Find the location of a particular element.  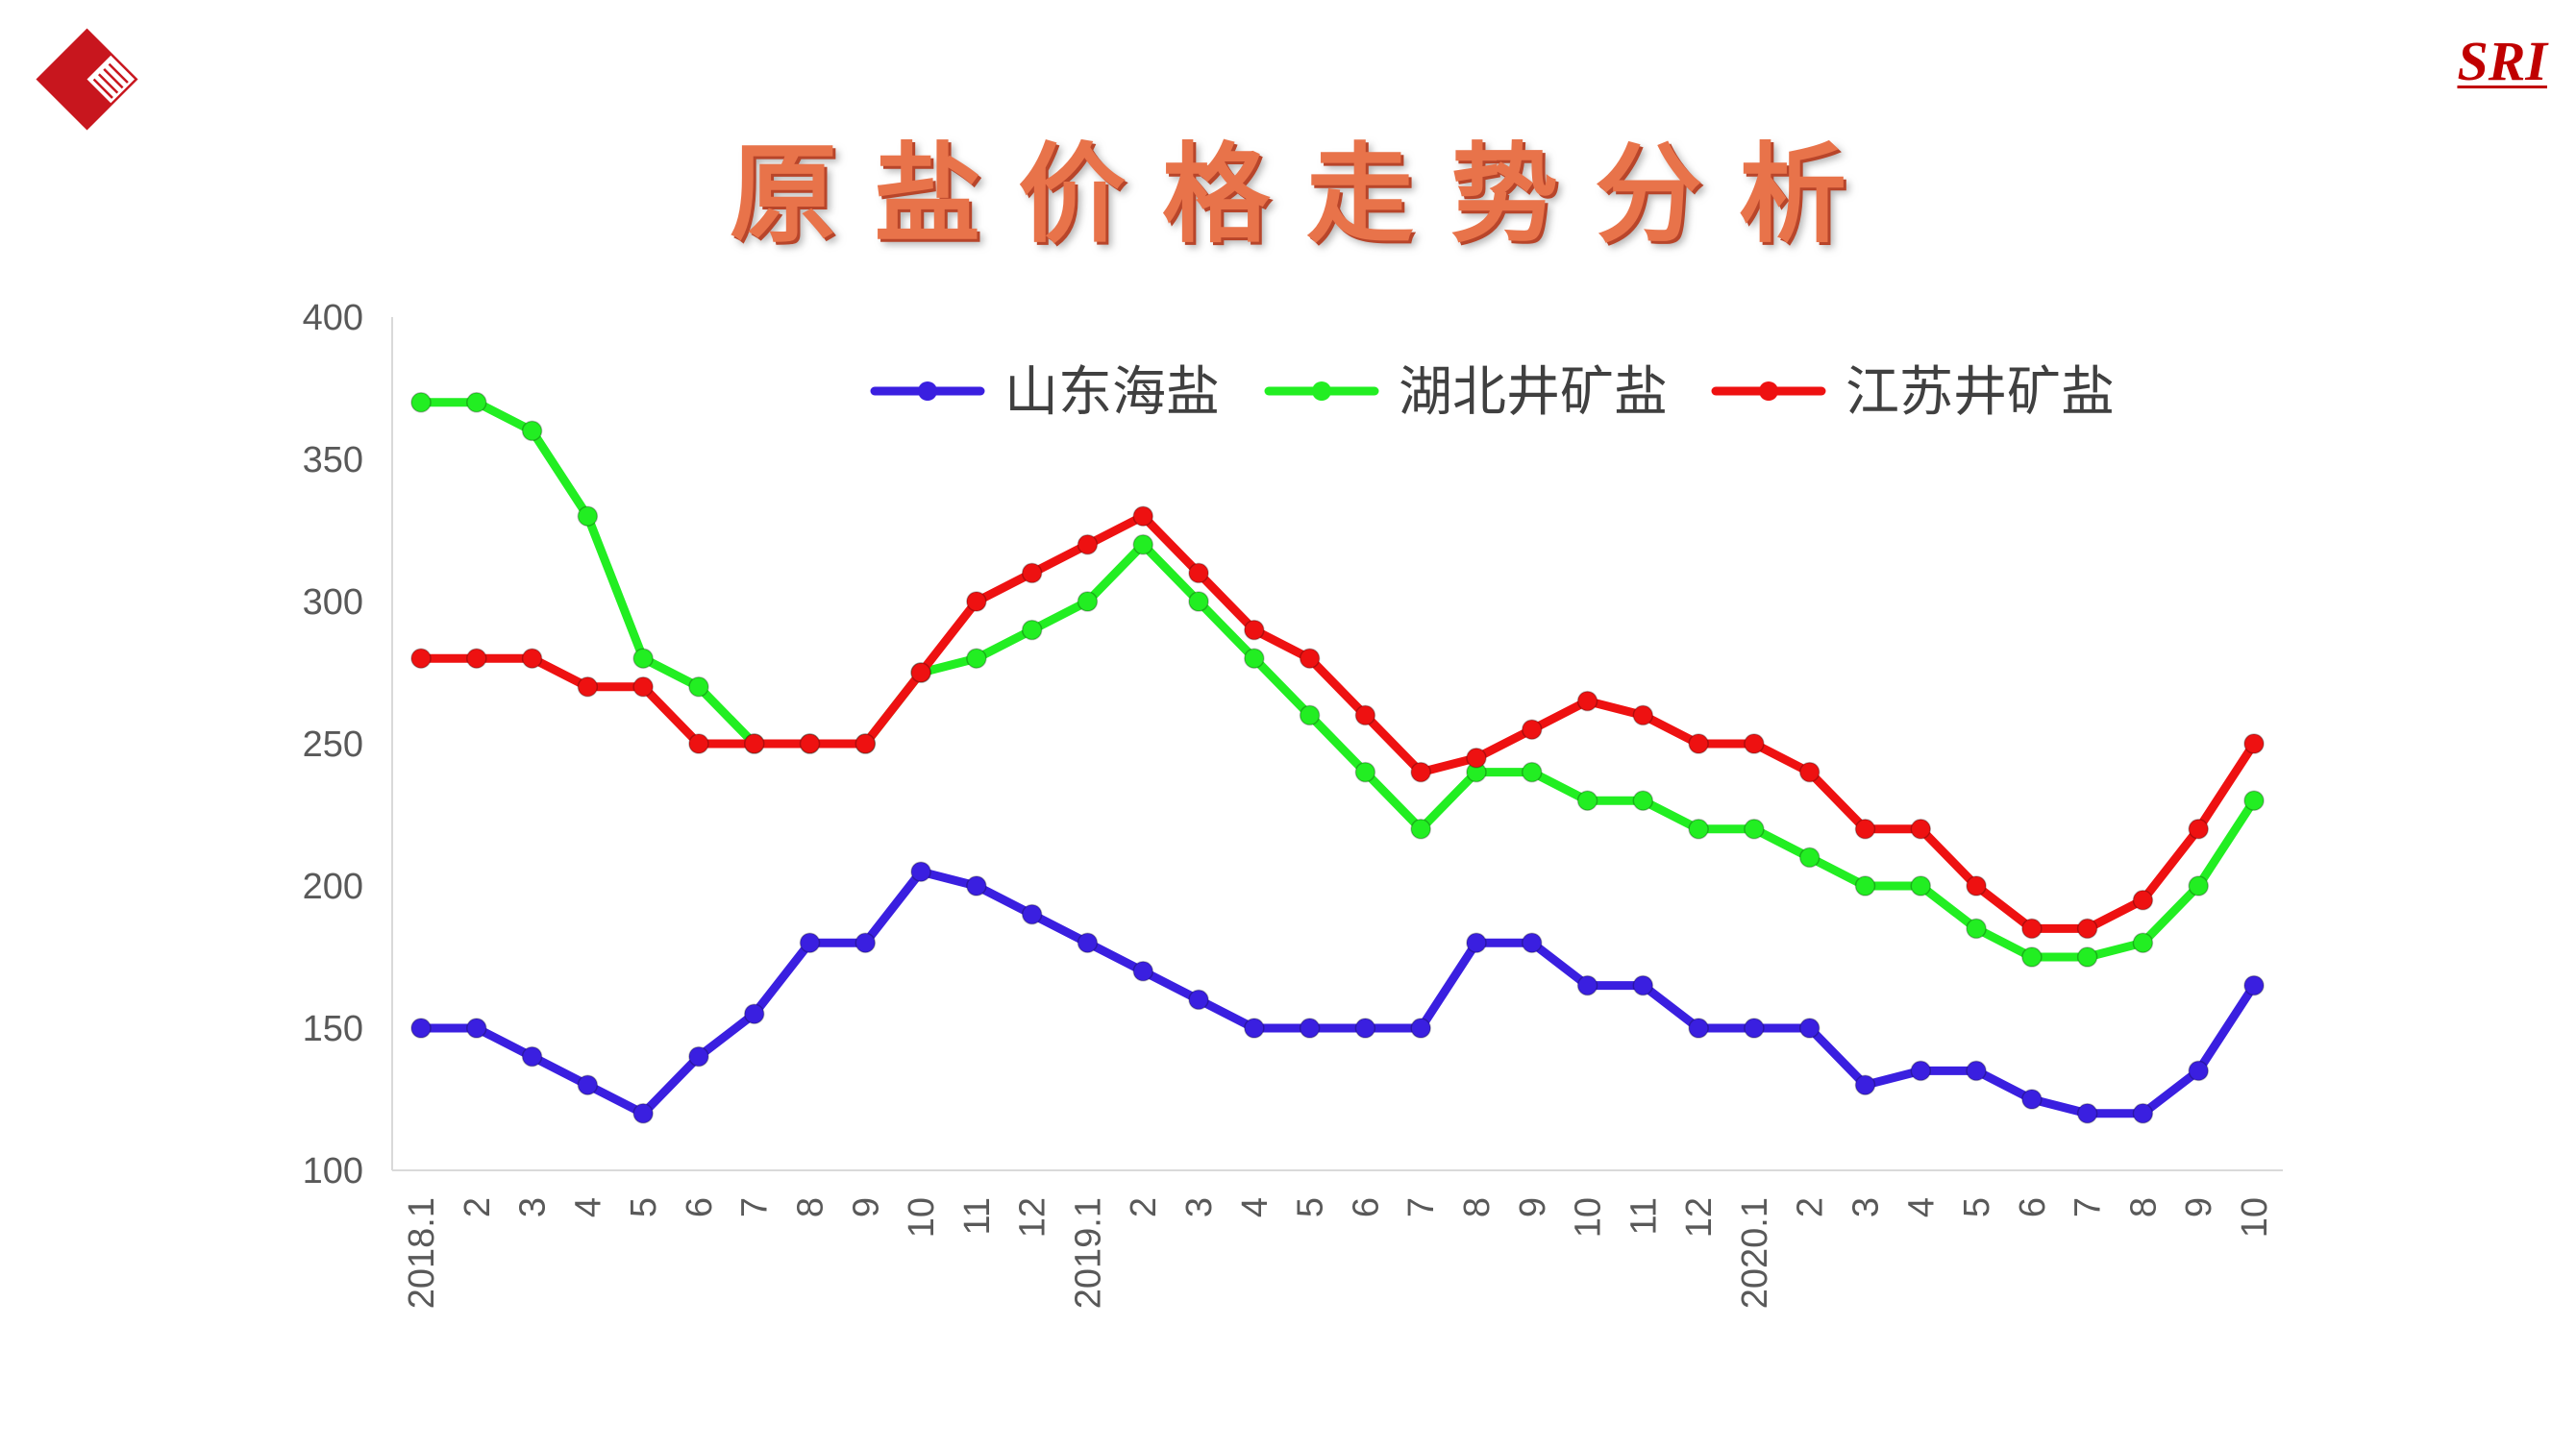

x-tick-label: 9 is located at coordinates (1533, 1207).